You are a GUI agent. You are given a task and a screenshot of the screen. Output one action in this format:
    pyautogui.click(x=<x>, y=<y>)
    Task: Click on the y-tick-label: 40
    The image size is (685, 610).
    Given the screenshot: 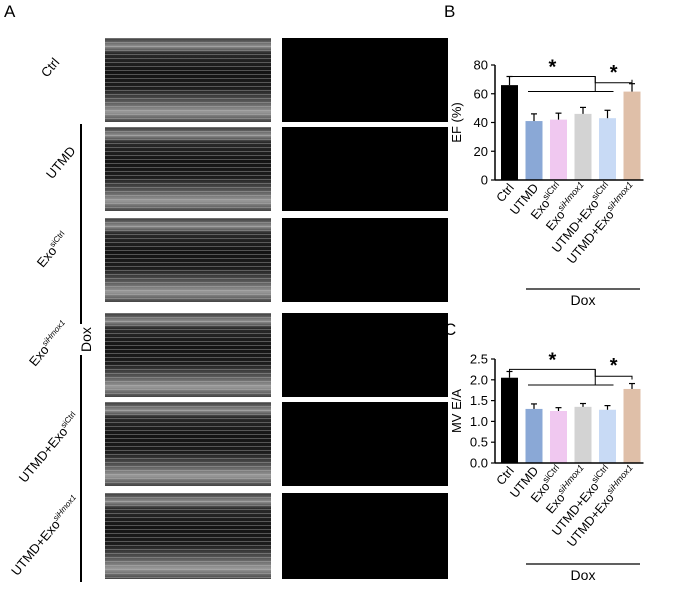 What is the action you would take?
    pyautogui.click(x=481, y=122)
    